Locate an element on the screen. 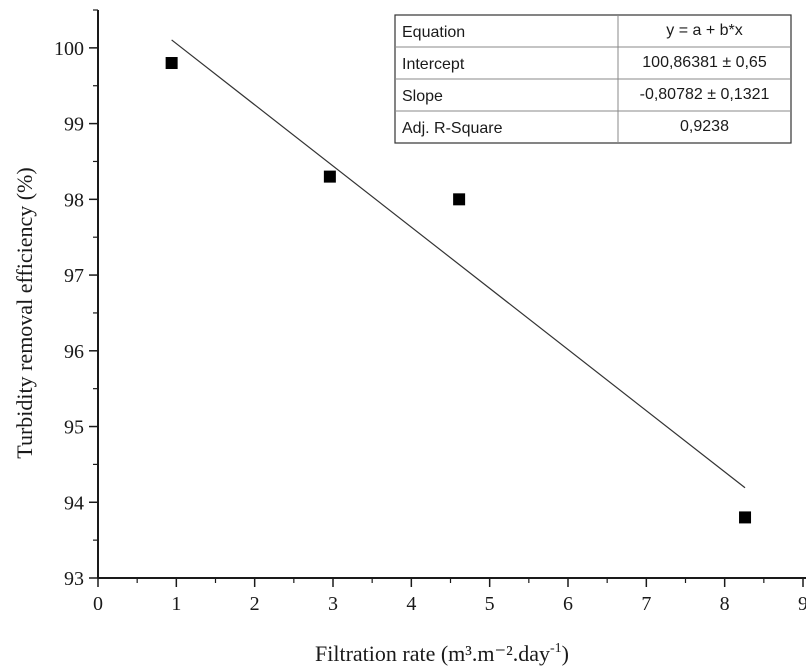  fit-table-key: Slope is located at coordinates (422, 96).